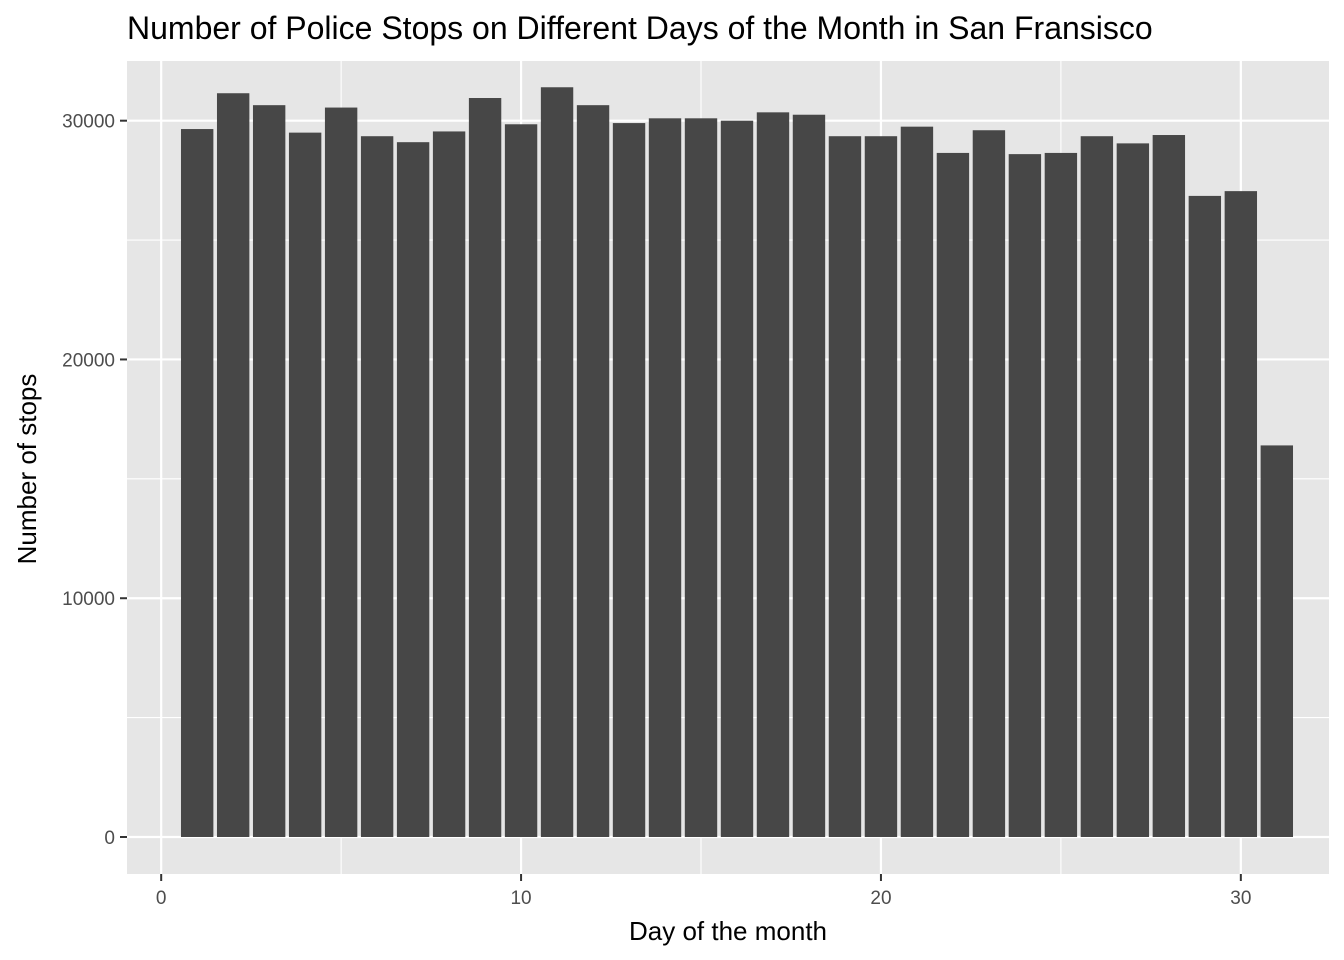  What do you see at coordinates (27, 469) in the screenshot?
I see `y-axis-label: Number of stops` at bounding box center [27, 469].